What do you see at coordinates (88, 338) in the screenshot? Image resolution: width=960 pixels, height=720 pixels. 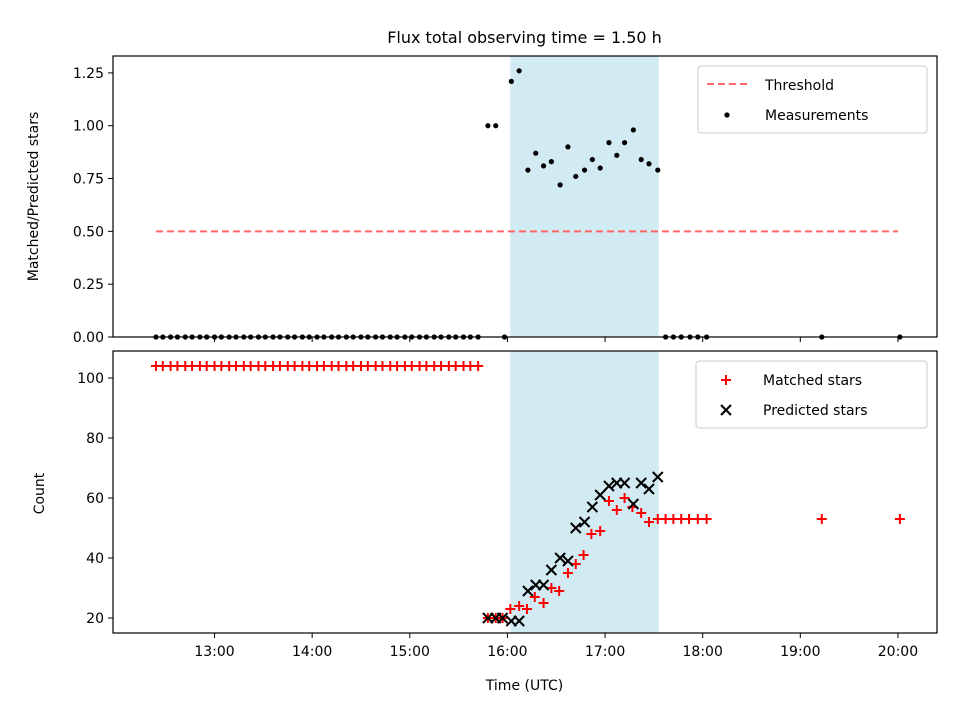 I see `y-tick-label: 0.00` at bounding box center [88, 338].